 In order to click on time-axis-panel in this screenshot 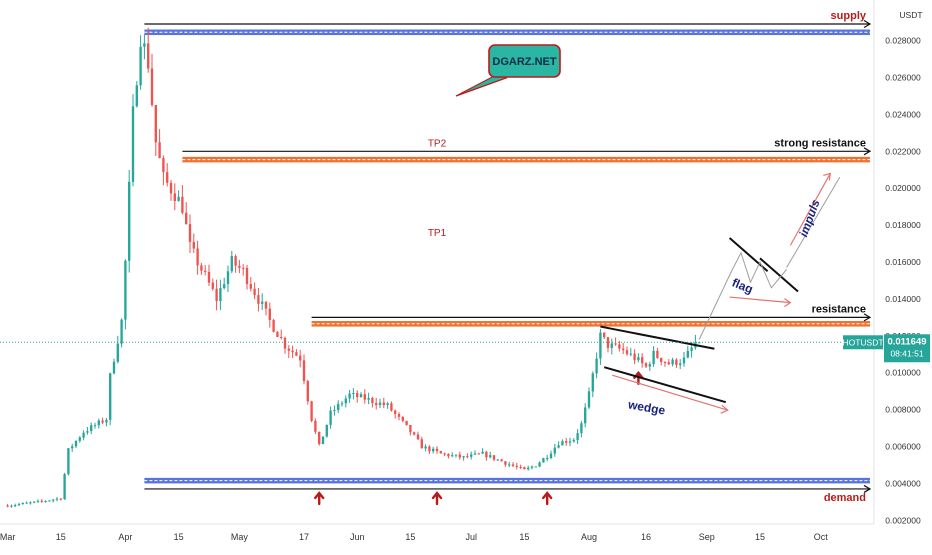, I will do `click(466, 537)`.